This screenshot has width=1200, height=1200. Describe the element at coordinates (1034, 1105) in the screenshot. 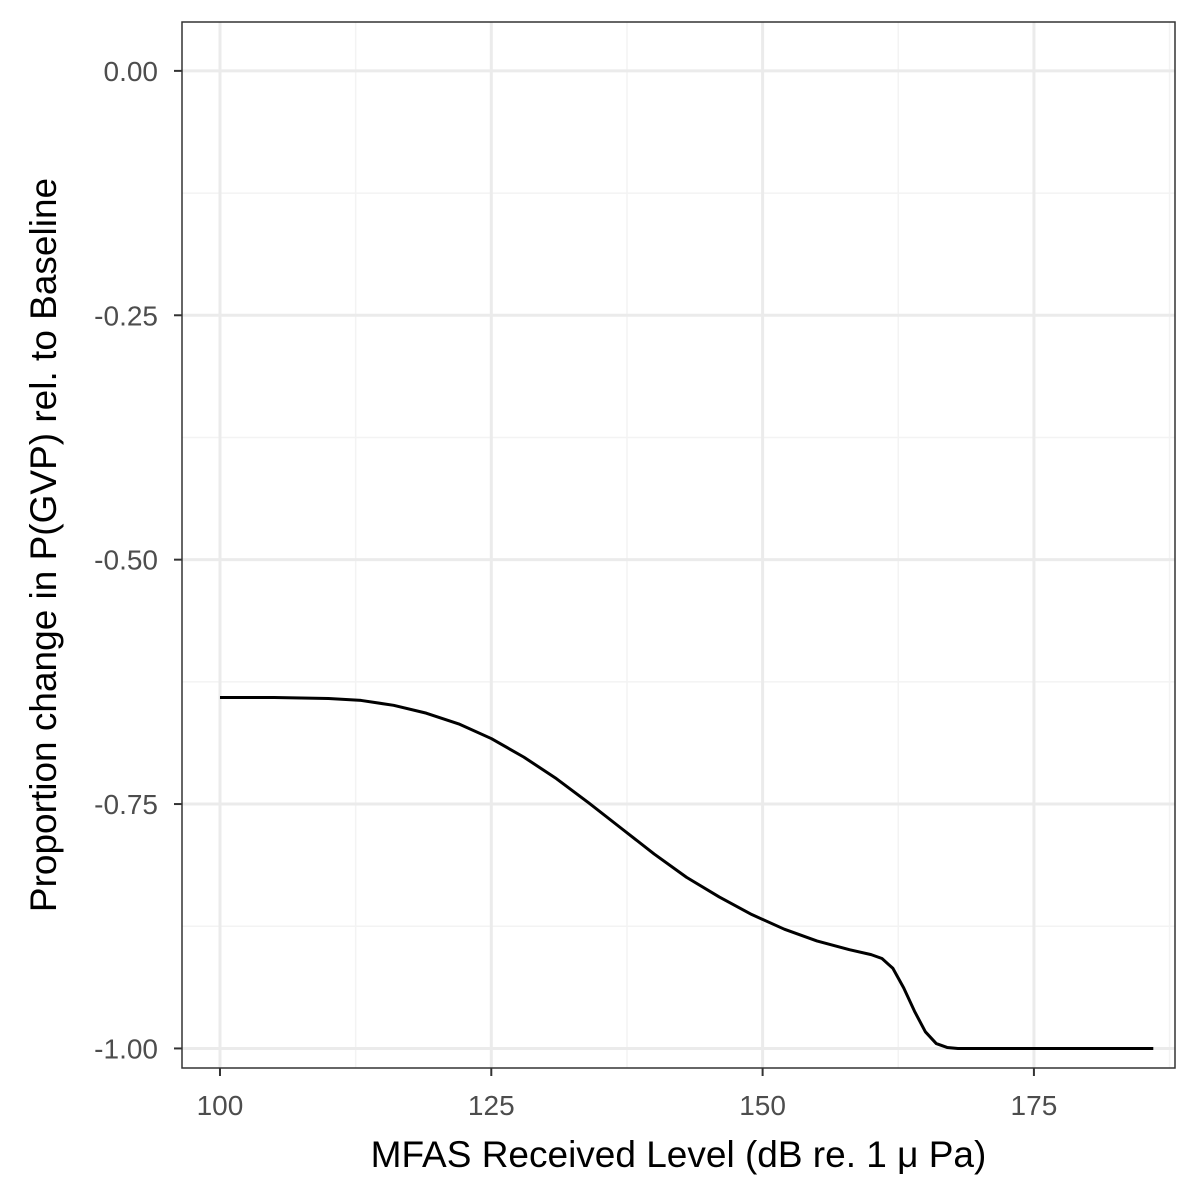

I see `x-tick-label: 175` at that location.